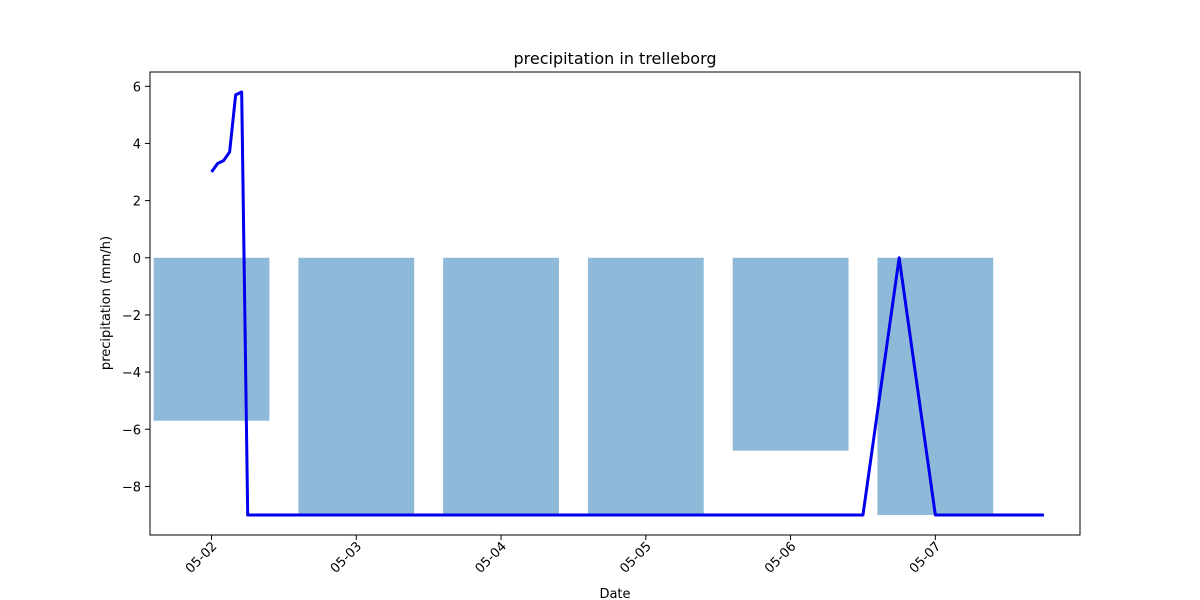 Image resolution: width=1200 pixels, height=600 pixels. What do you see at coordinates (925, 557) in the screenshot?
I see `x-tick-label: 05-07` at bounding box center [925, 557].